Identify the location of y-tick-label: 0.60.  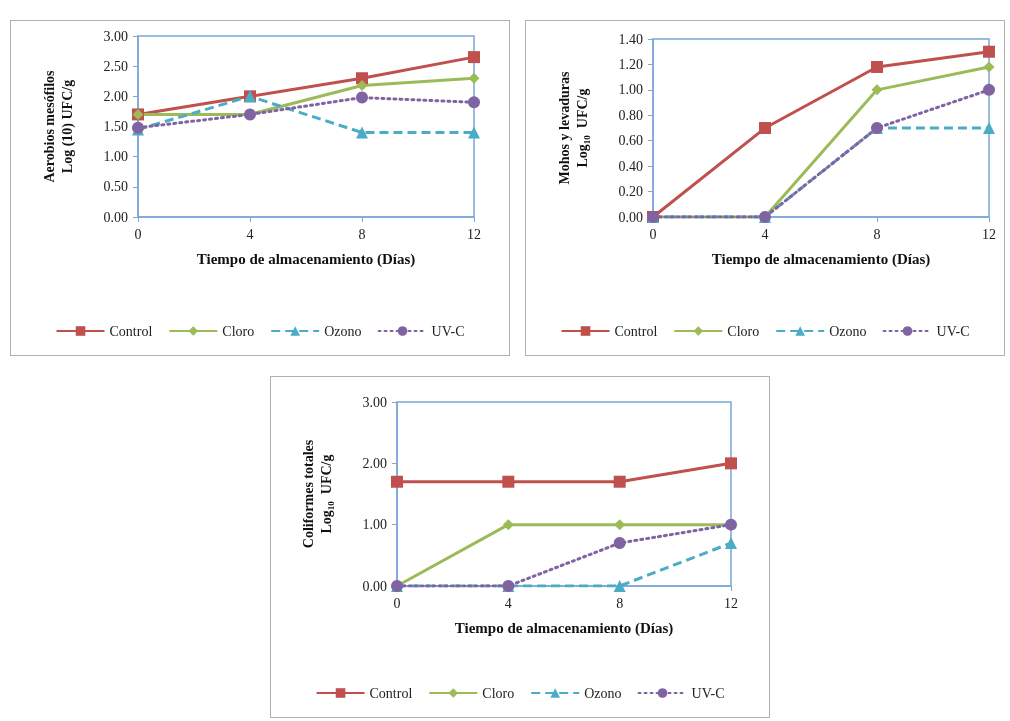
(630, 141).